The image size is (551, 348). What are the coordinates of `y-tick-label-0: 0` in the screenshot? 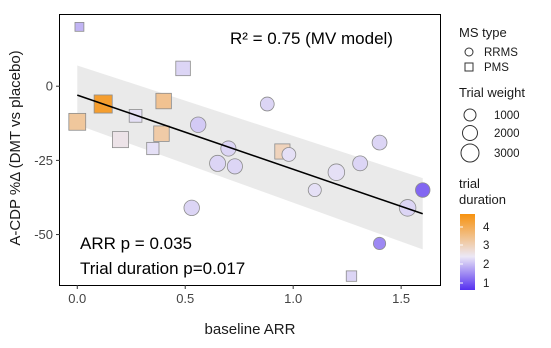 It's located at (49, 86).